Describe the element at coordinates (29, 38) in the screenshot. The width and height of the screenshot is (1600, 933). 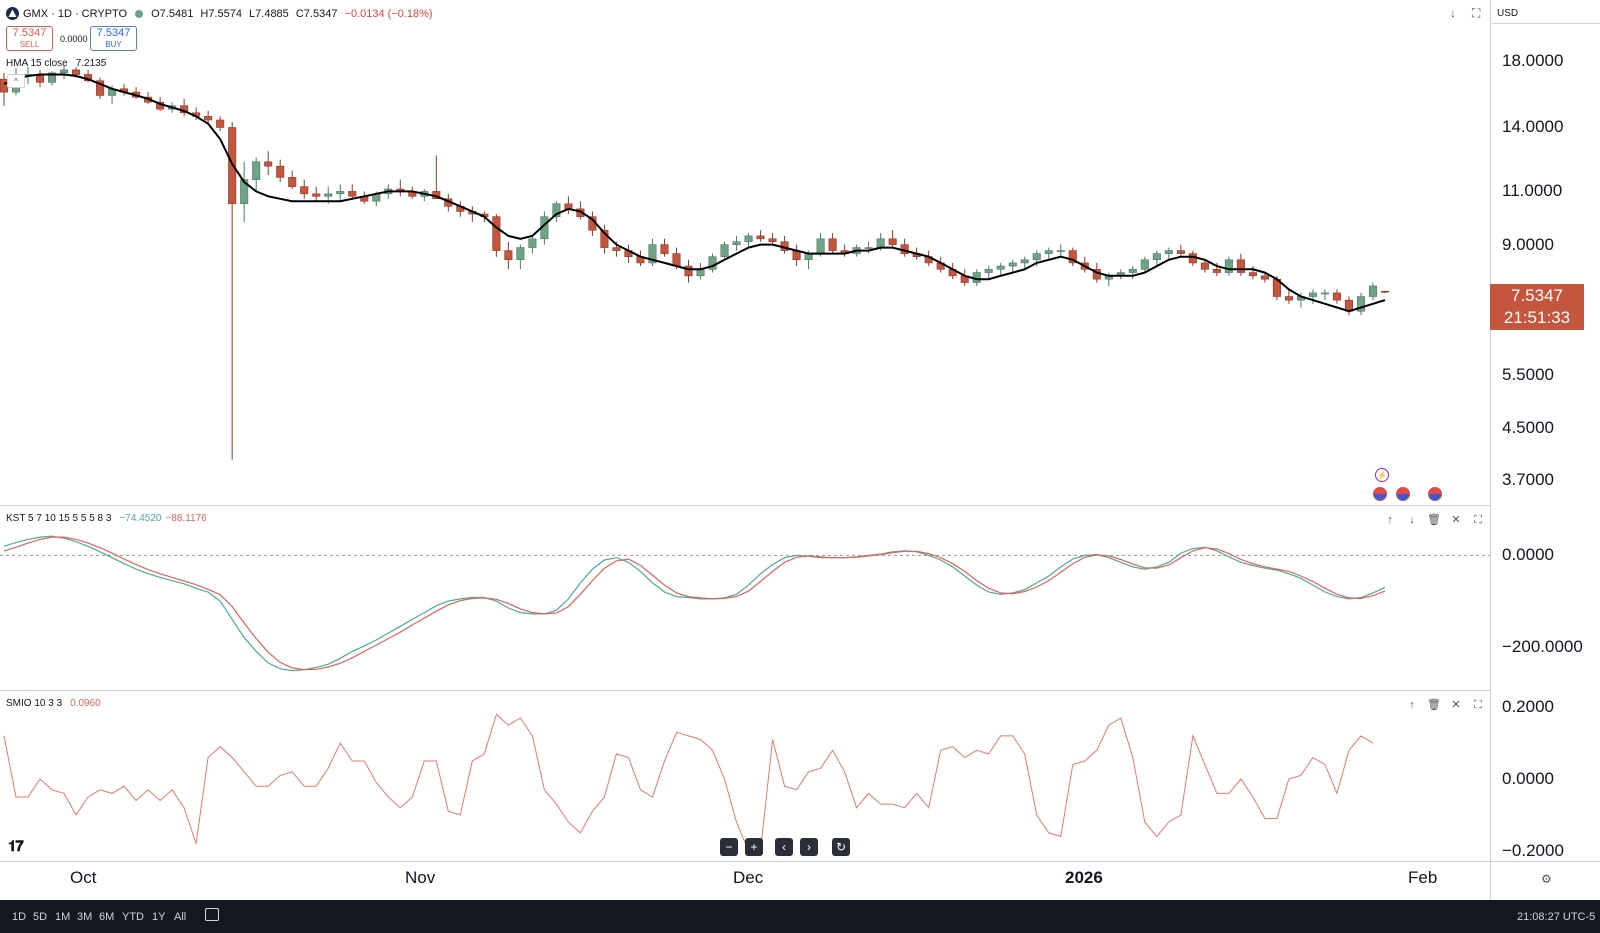
I see `sell-button: 7.5347 SELL` at that location.